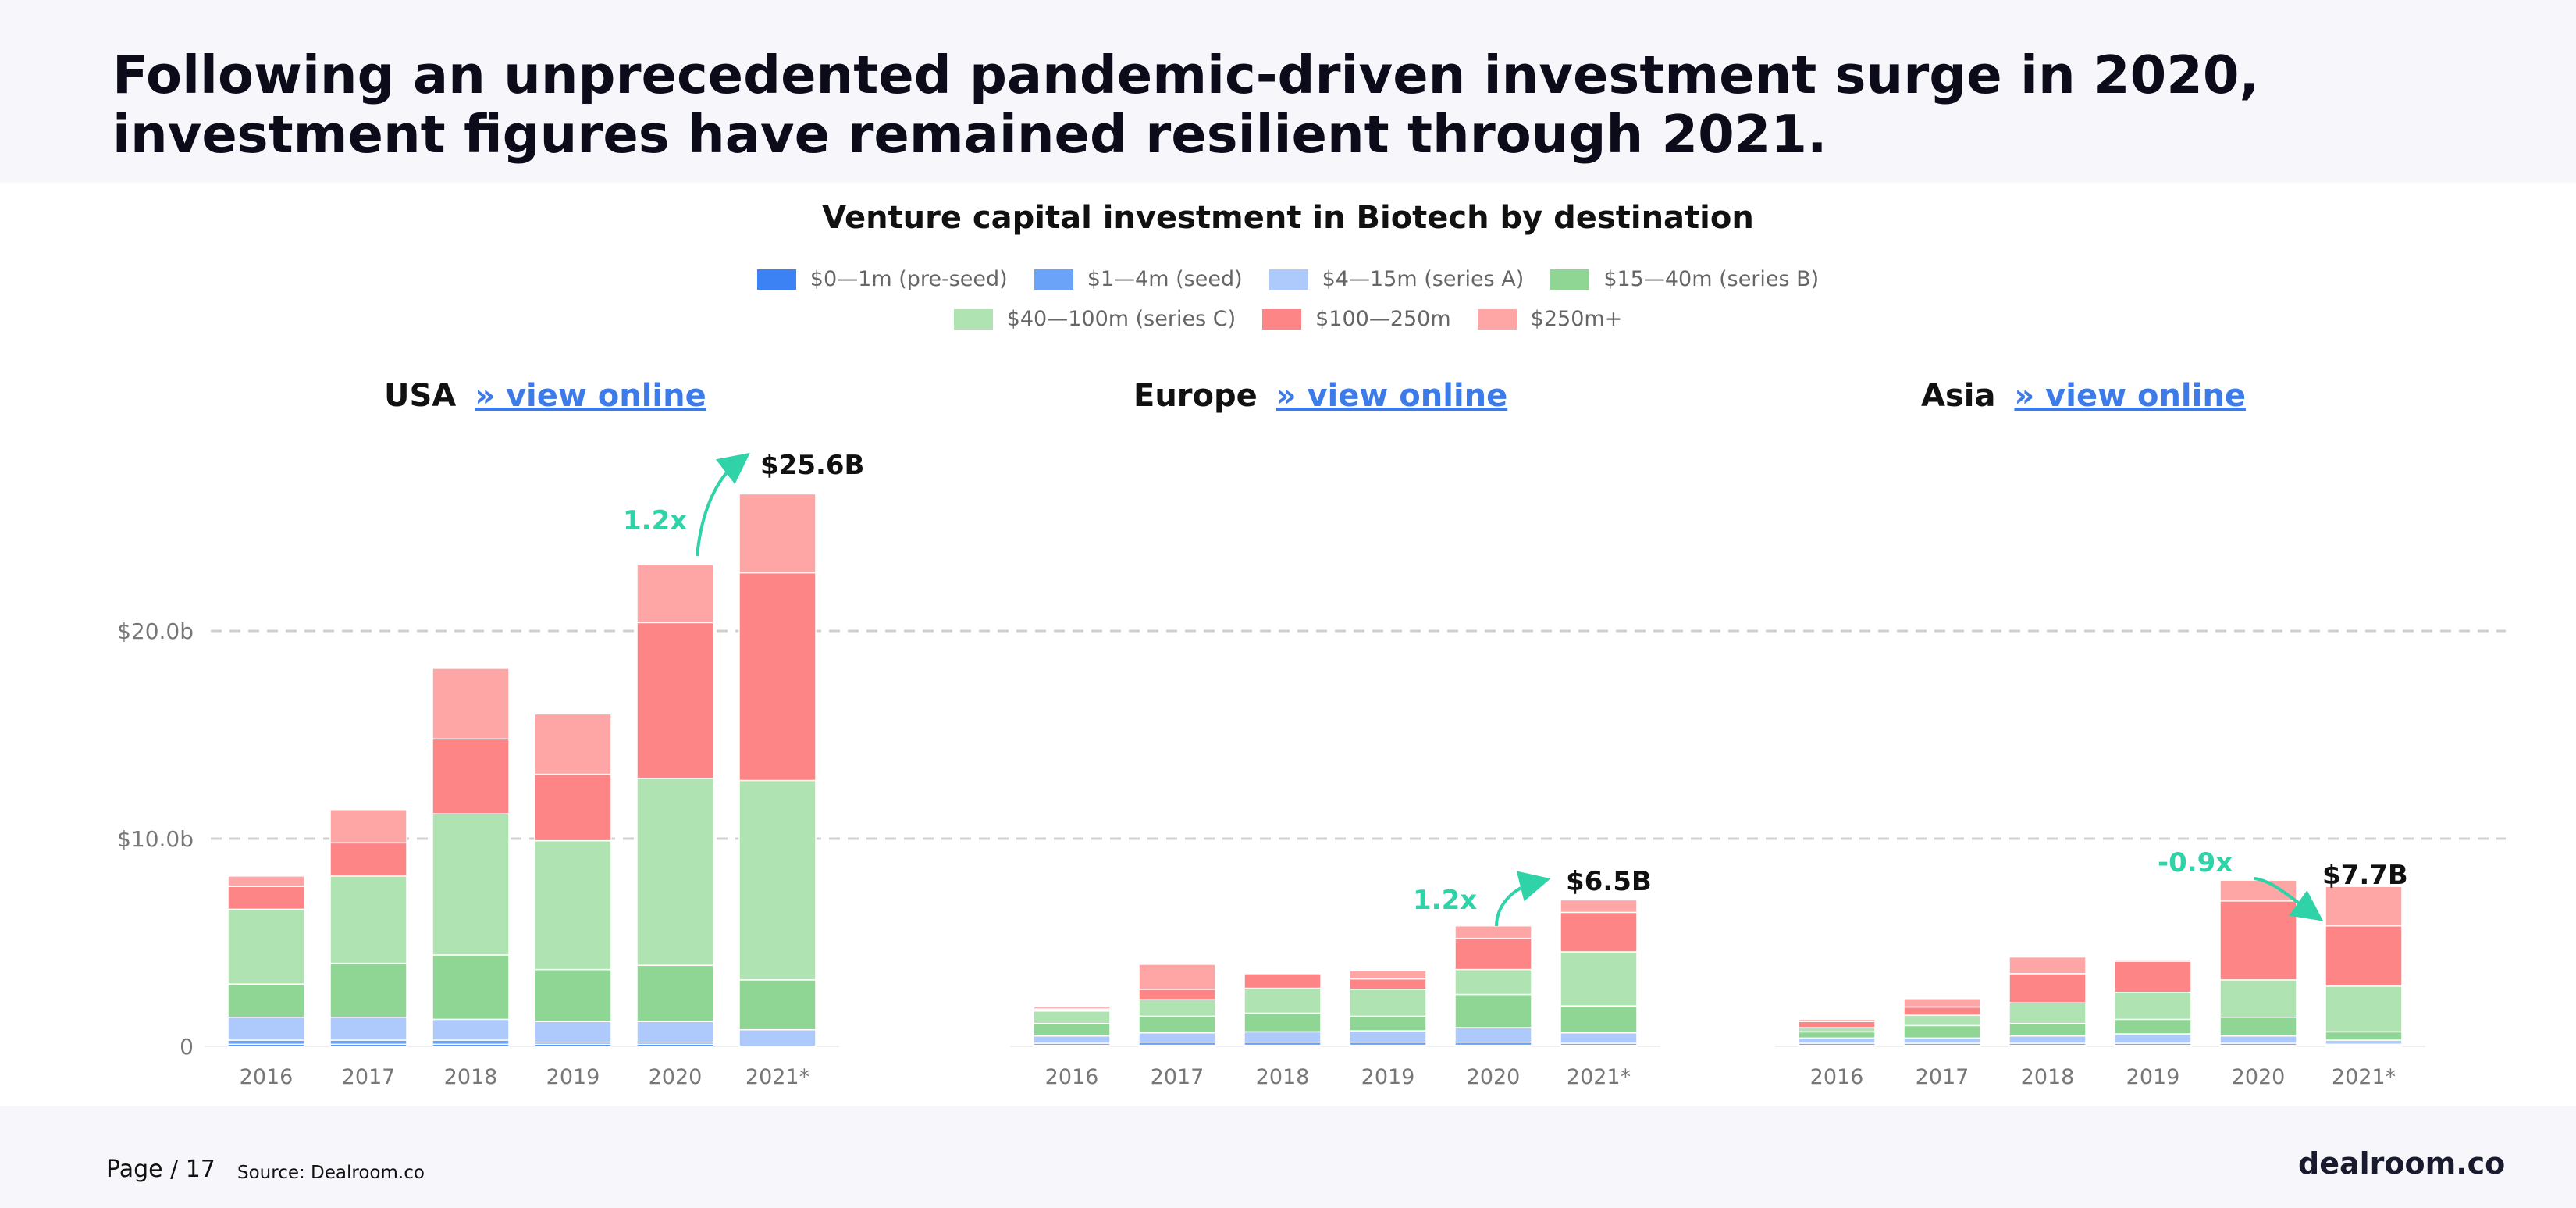 This screenshot has height=1208, width=2576. I want to click on legend-item-seed: $1—4m (seed), so click(1138, 279).